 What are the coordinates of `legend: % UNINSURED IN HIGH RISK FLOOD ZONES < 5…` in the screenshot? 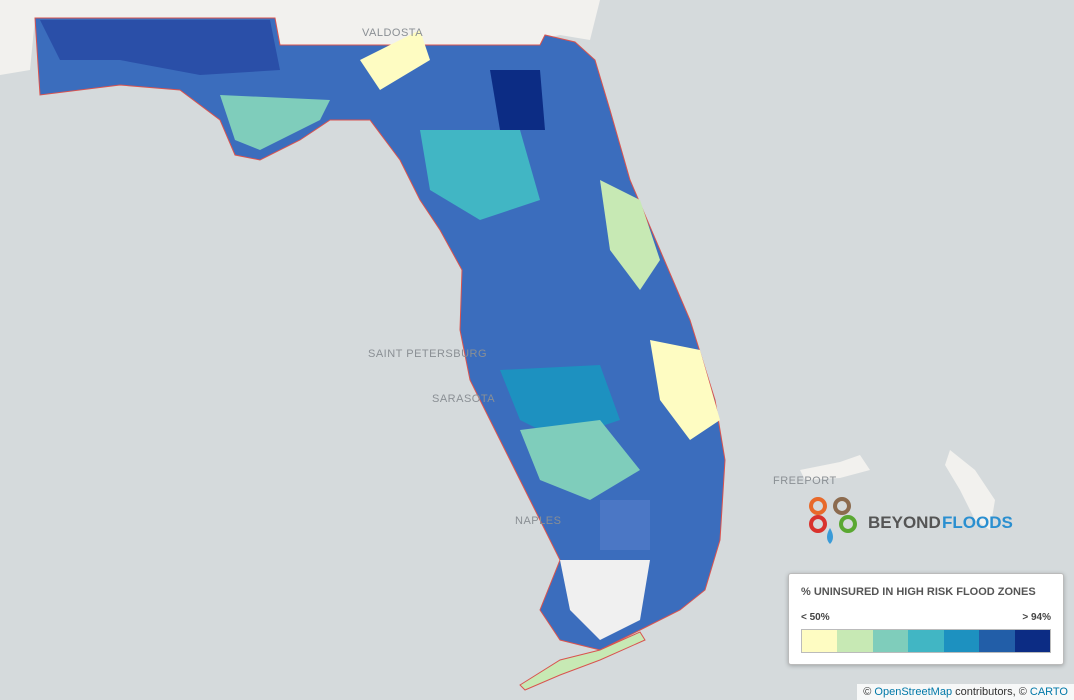 It's located at (926, 619).